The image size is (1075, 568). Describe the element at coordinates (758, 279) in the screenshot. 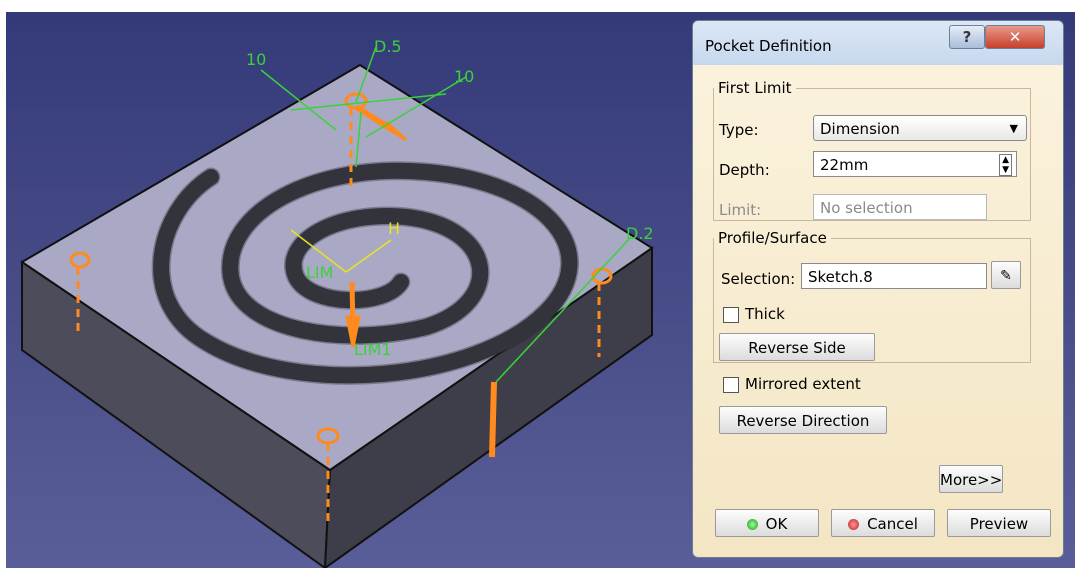

I see `selection-label: Selection:` at that location.